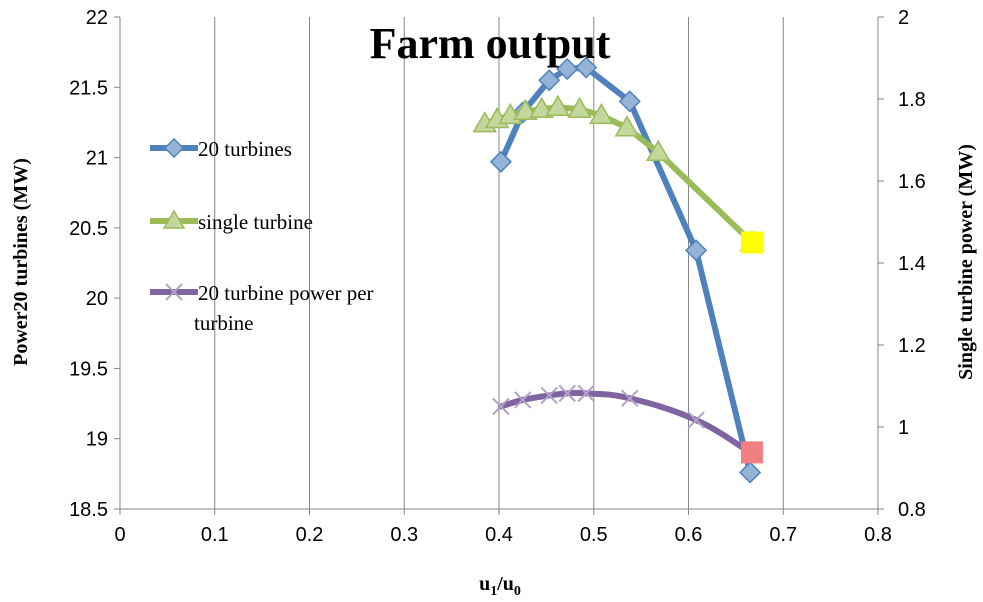  I want to click on series-line-single-turbine, so click(618, 175).